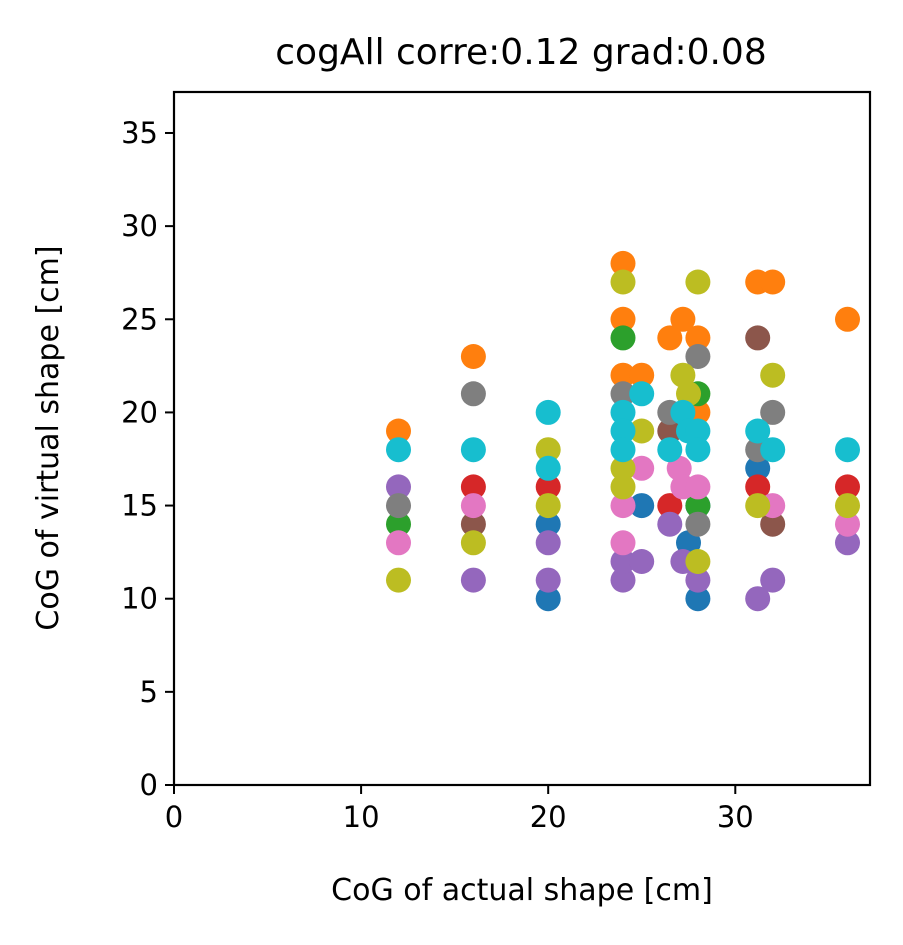 This screenshot has width=903, height=945. I want to click on x-tick-label-3: 30, so click(735, 817).